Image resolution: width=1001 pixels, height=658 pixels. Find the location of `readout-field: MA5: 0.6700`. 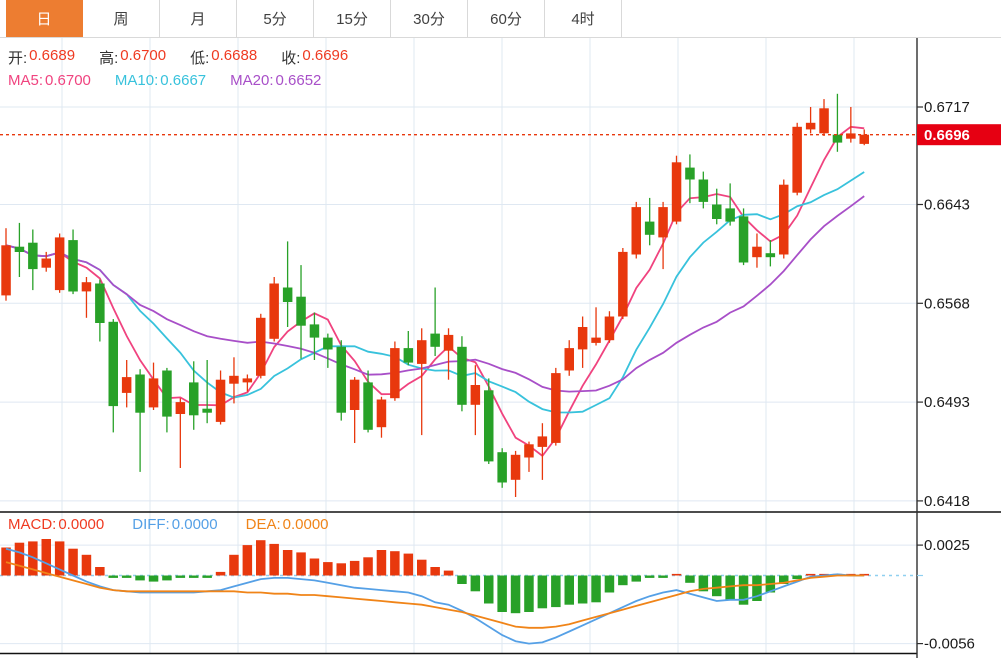

readout-field: MA5: 0.6700 is located at coordinates (49, 80).